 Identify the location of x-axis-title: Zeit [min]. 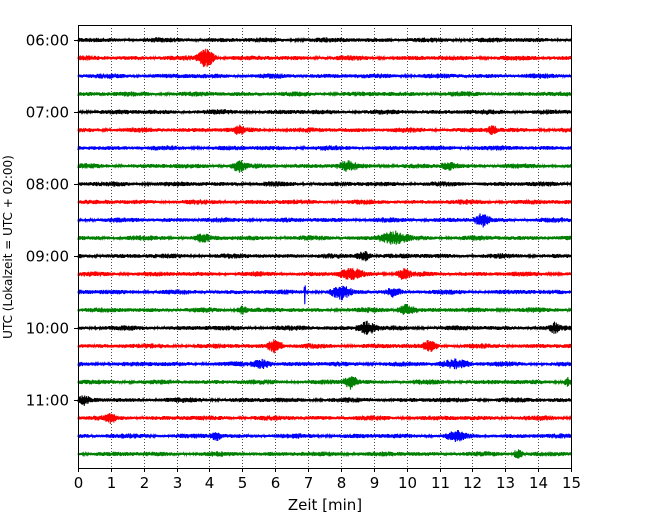
(325, 505).